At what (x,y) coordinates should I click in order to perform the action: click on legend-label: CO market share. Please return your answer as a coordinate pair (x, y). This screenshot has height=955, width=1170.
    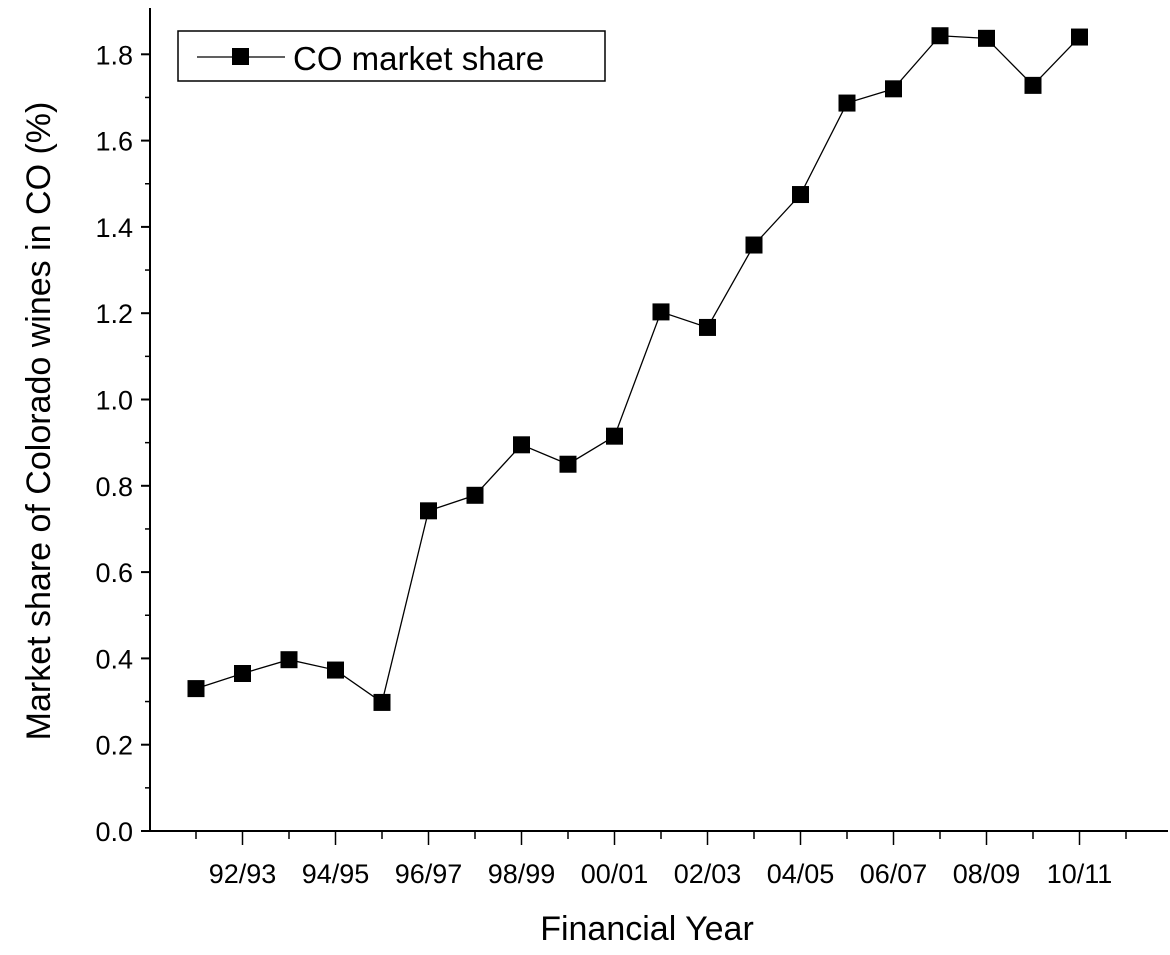
    Looking at the image, I should click on (418, 58).